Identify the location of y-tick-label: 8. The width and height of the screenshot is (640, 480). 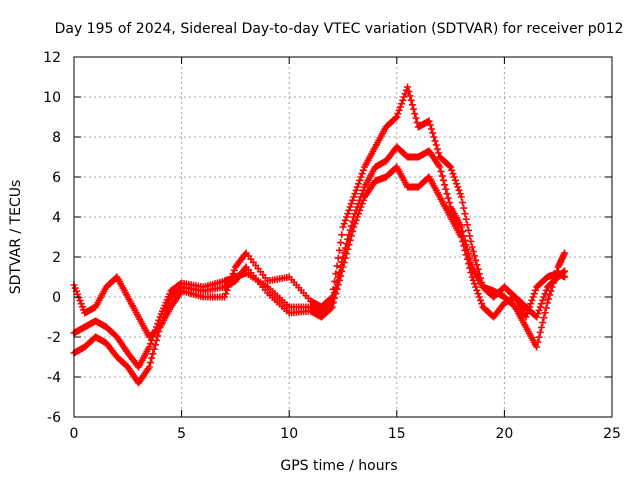
(56, 138).